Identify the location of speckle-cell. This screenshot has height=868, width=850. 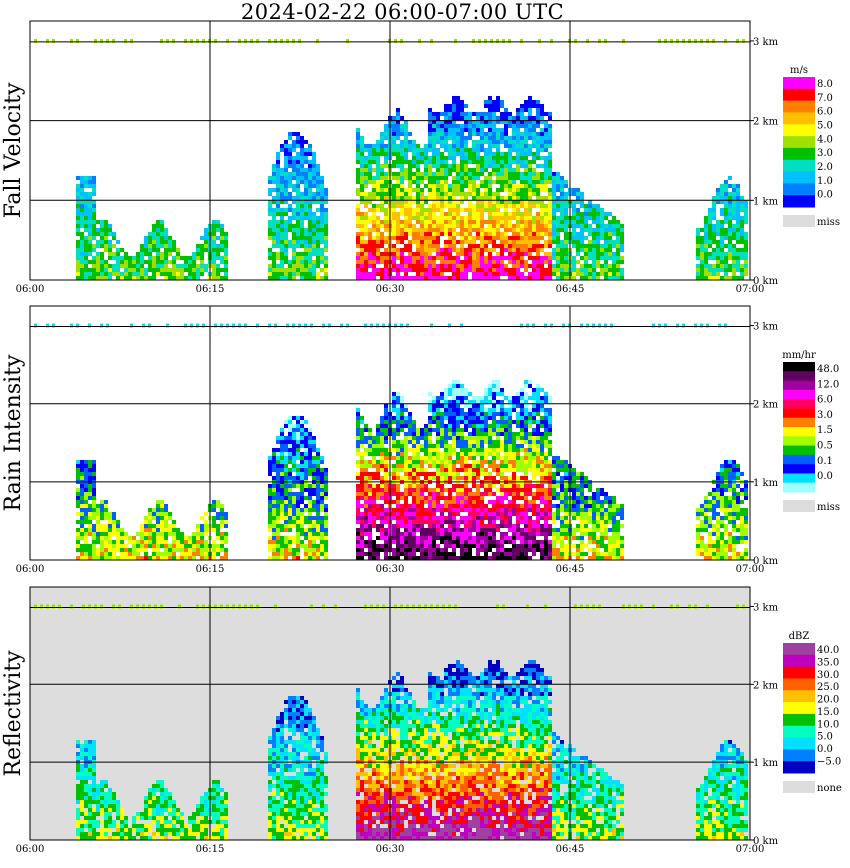
(623, 40).